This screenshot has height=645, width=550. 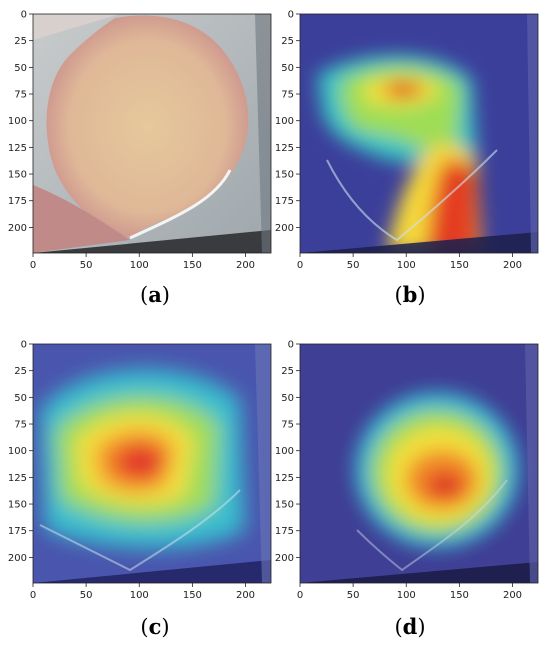 I want to click on panel-c-caption: (c), so click(x=155, y=626).